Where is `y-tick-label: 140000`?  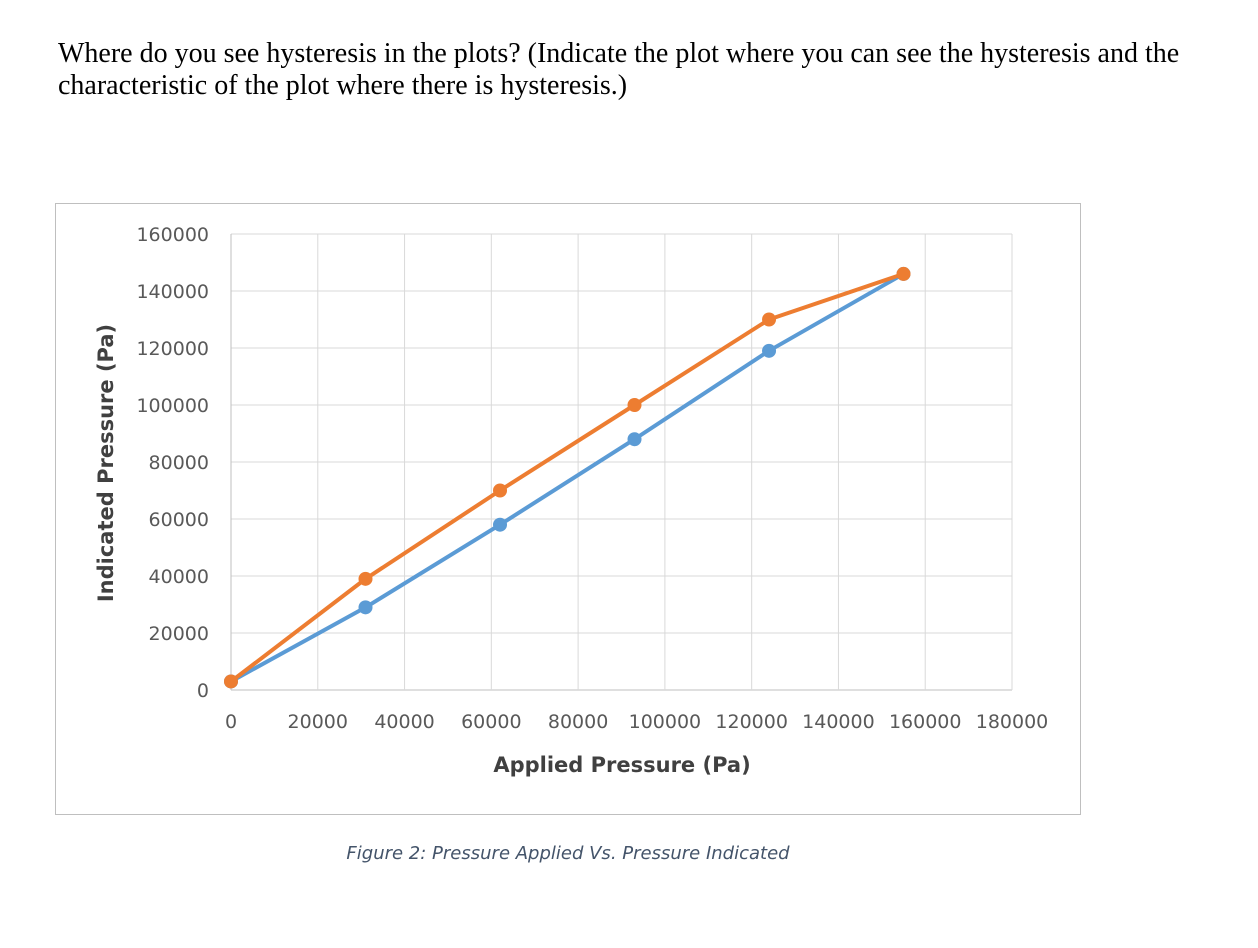 y-tick-label: 140000 is located at coordinates (172, 292).